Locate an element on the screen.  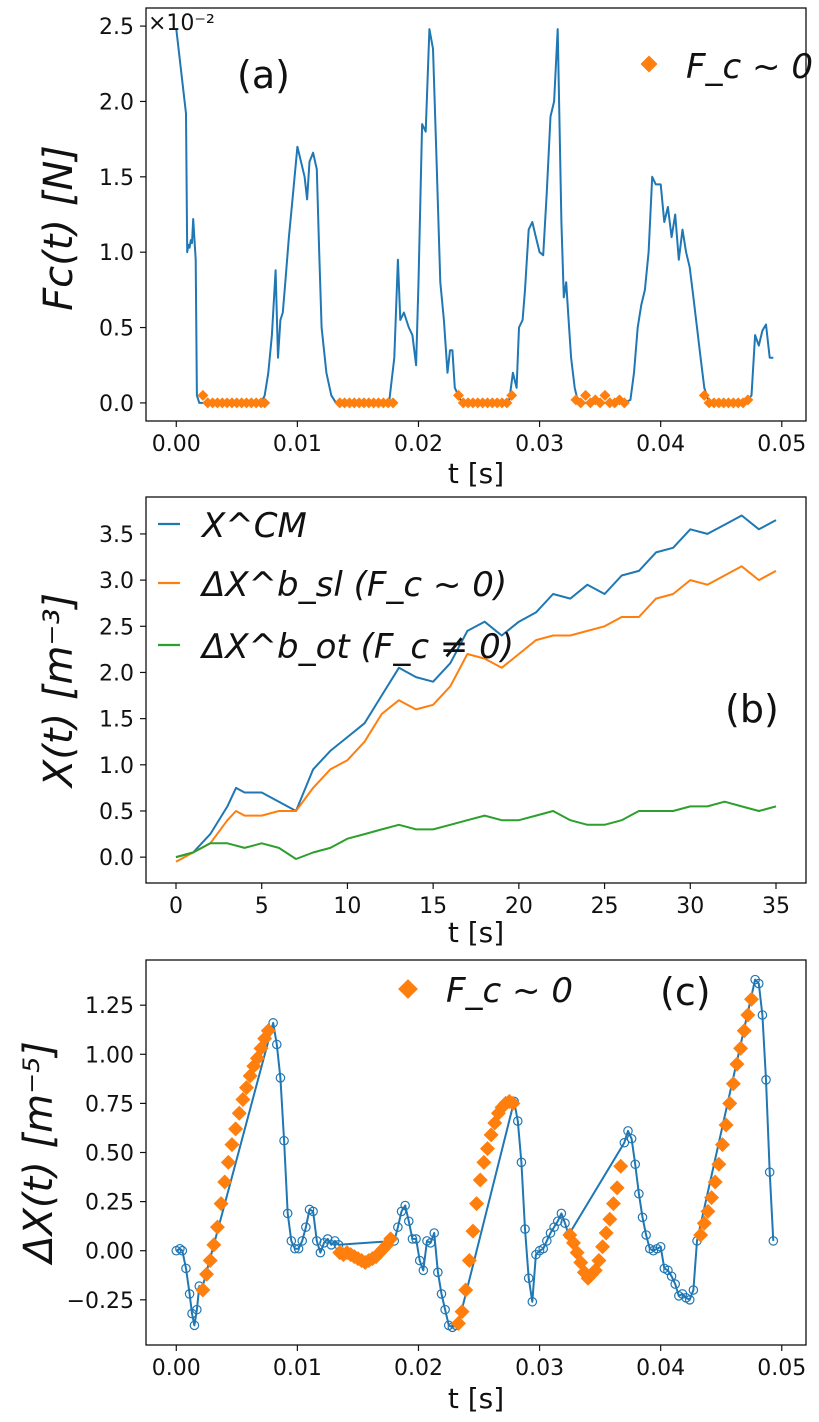
y-tick-label: 0.25 is located at coordinates (109, 1203).